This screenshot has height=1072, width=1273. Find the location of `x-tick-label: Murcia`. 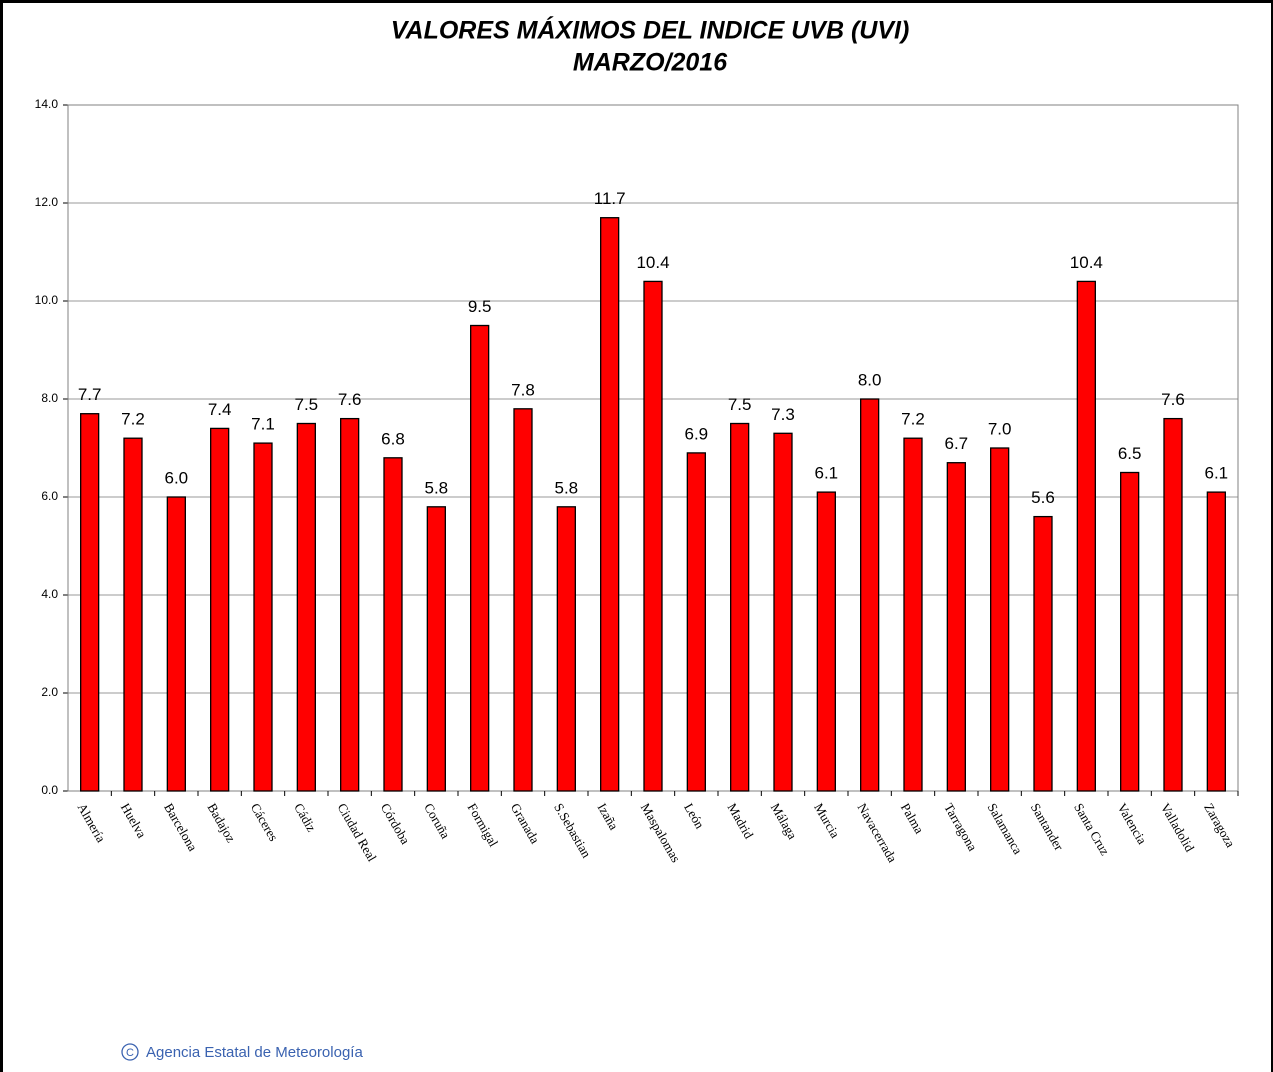

x-tick-label: Murcia is located at coordinates (827, 820).